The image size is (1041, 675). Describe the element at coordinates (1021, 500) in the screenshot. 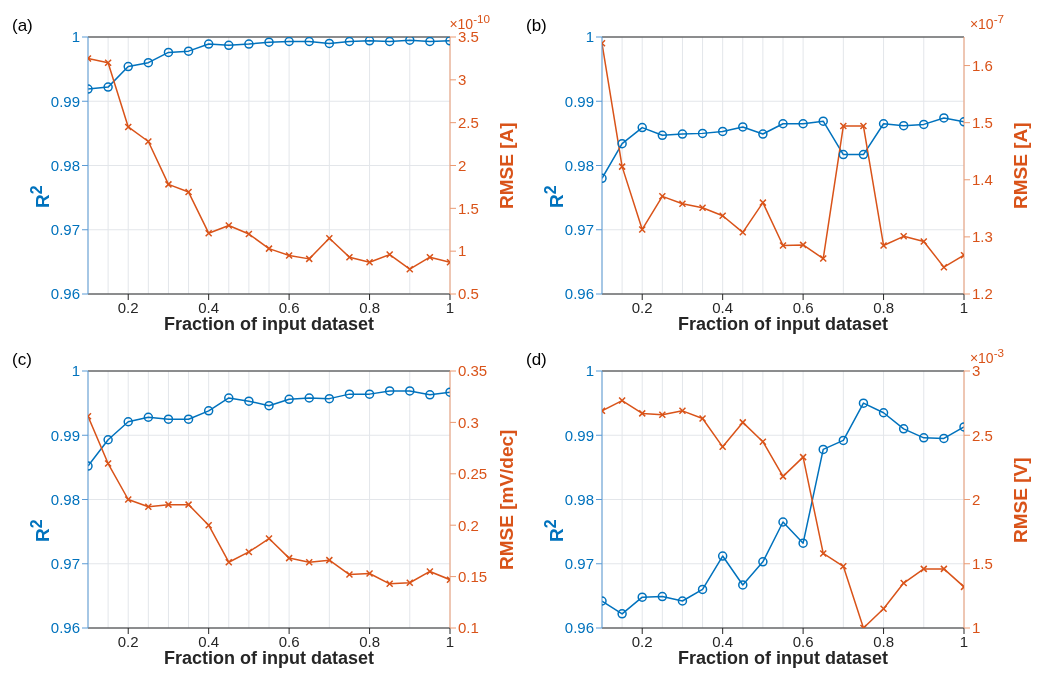

I see `y2-axis-title: RMSE [V]` at that location.